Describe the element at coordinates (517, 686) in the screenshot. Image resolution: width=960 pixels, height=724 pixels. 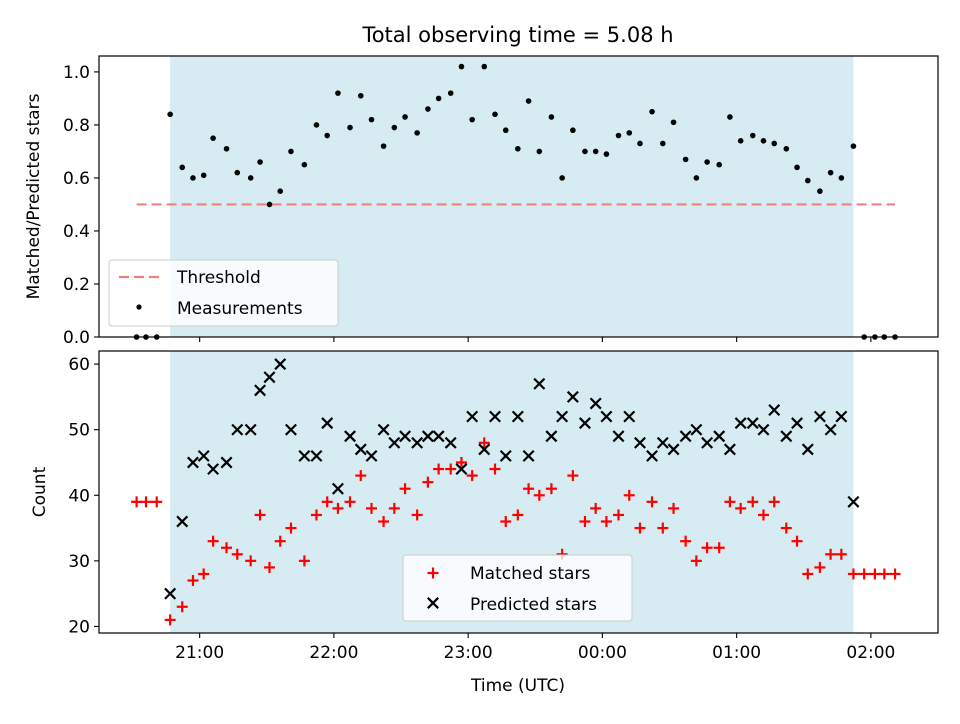
I see `x-axis-label: Time (UTC)` at that location.